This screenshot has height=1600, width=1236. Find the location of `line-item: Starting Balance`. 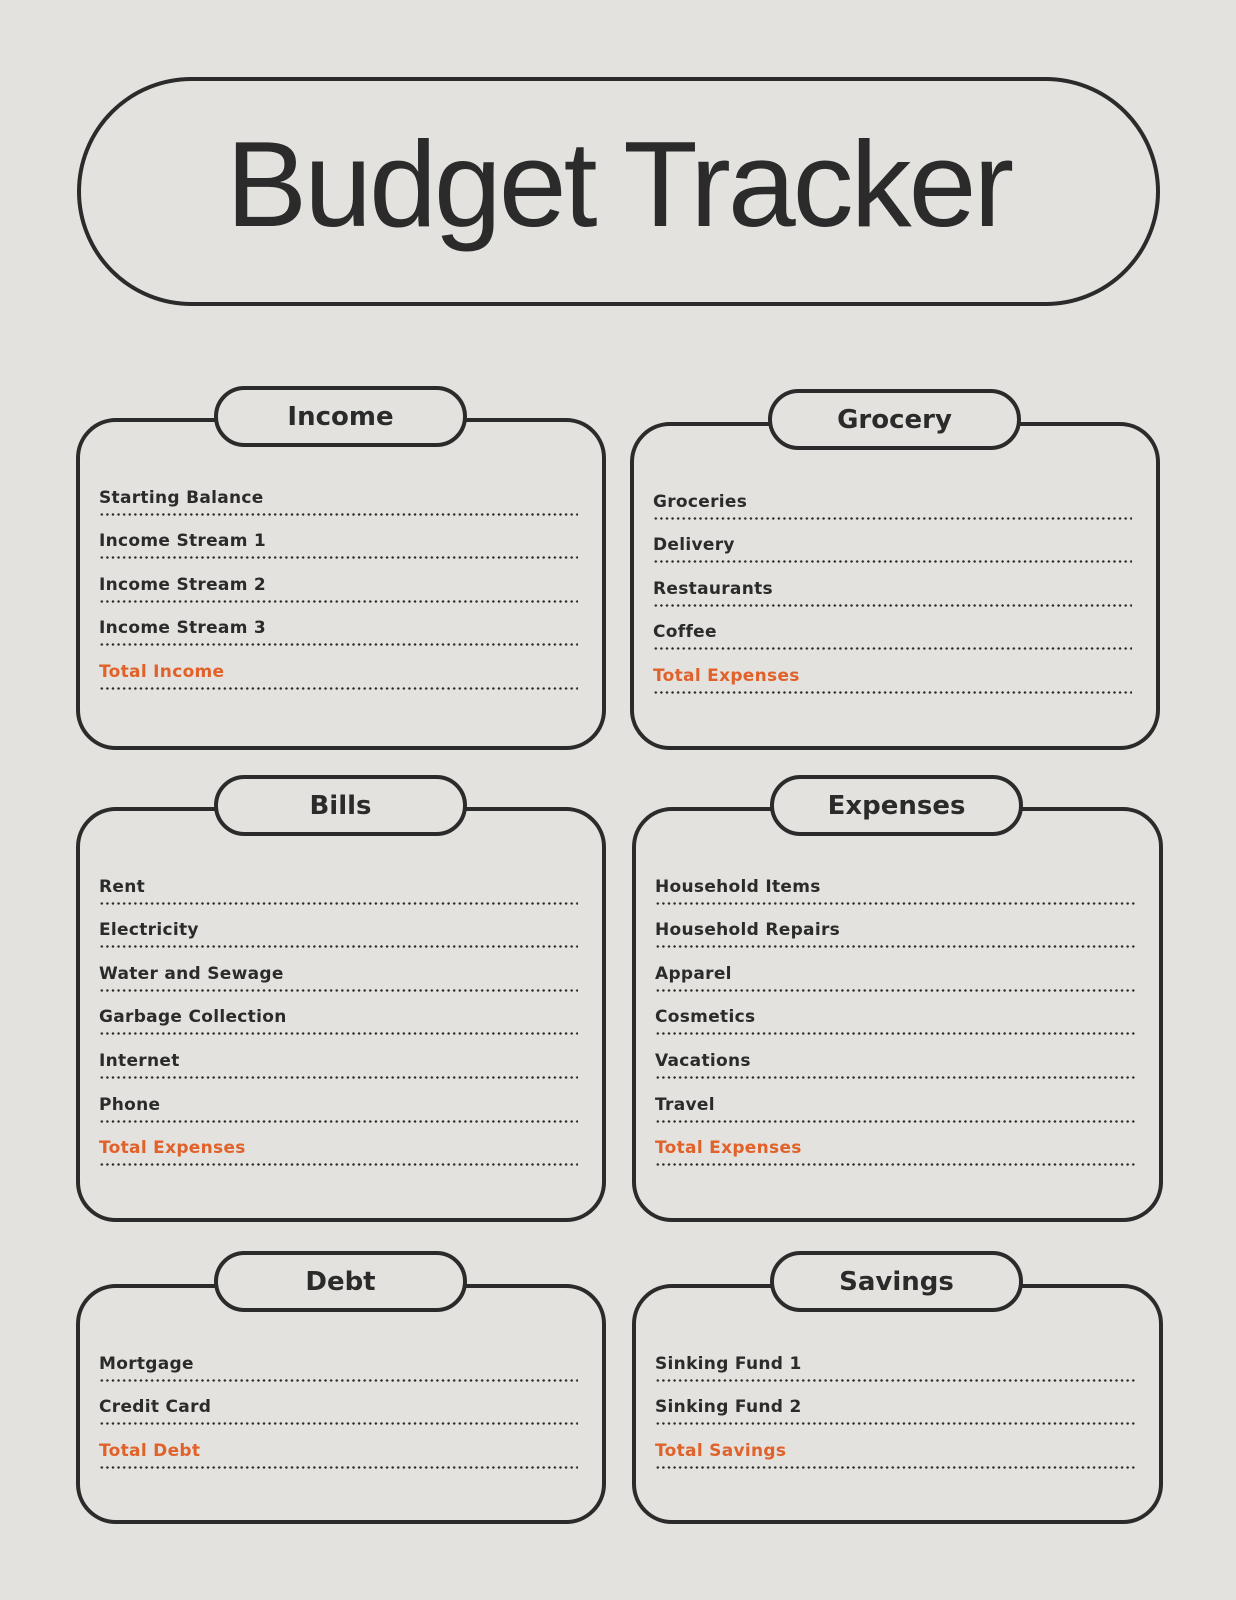

line-item: Starting Balance is located at coordinates (338, 494).